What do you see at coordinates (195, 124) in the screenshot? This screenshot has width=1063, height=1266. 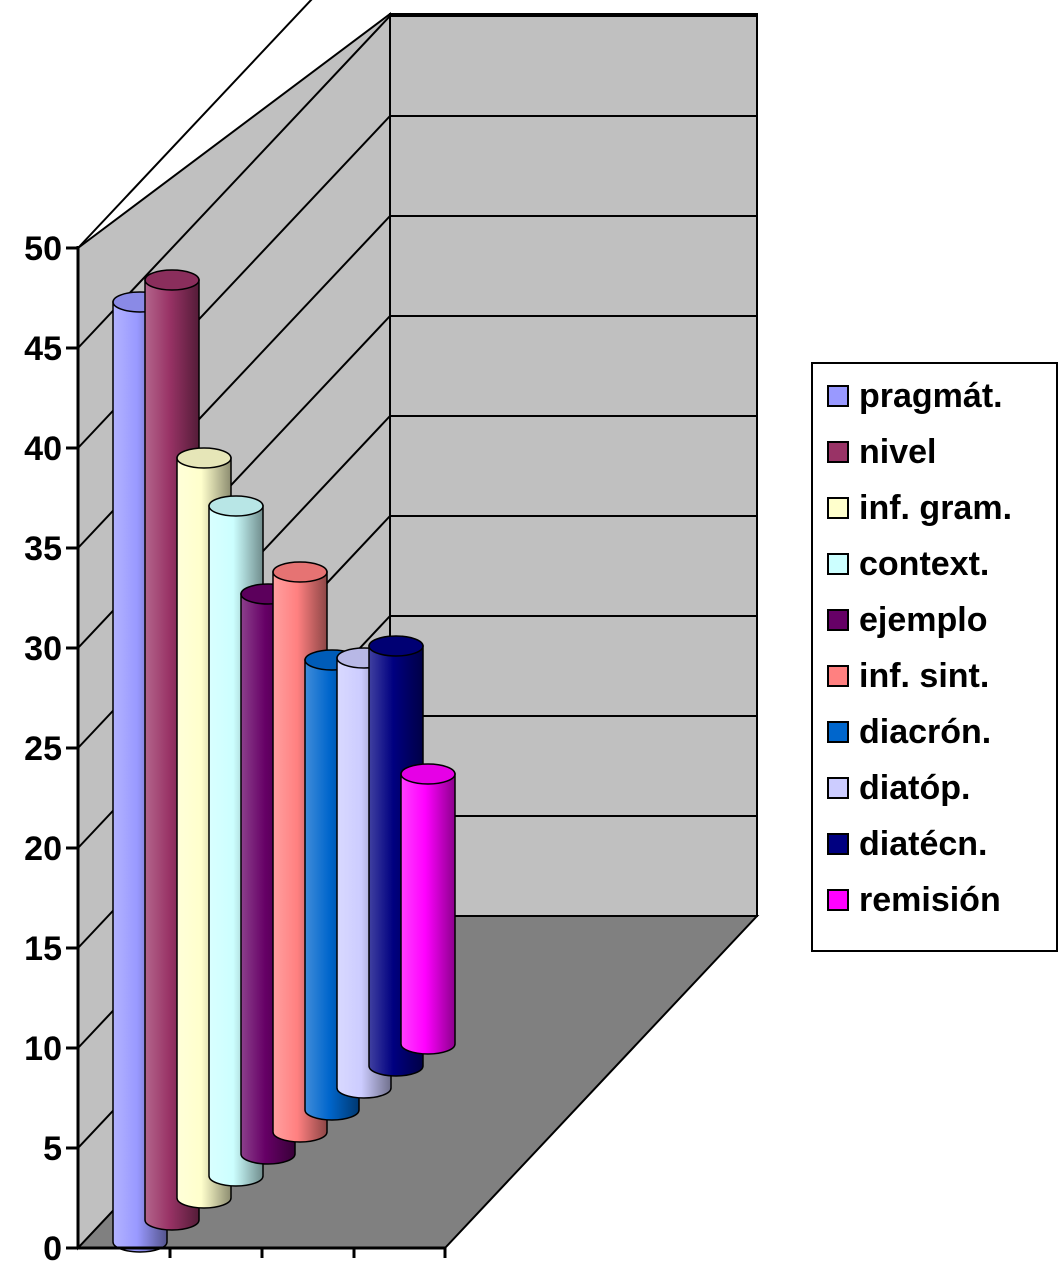 I see `gridline-side` at bounding box center [195, 124].